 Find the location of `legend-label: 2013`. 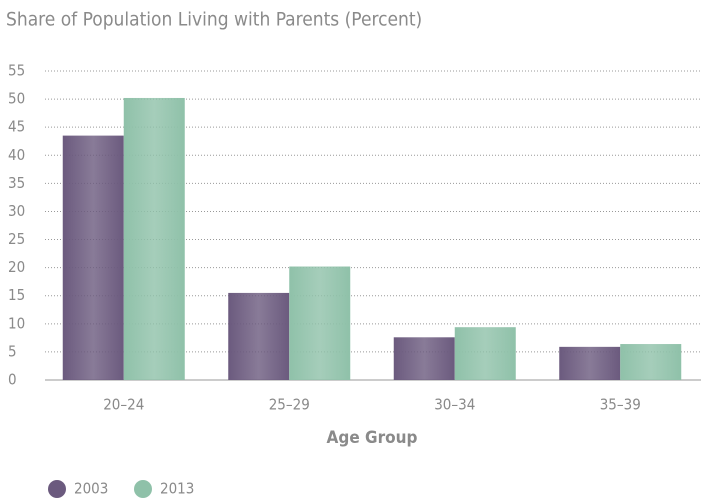

legend-label: 2013 is located at coordinates (177, 489).